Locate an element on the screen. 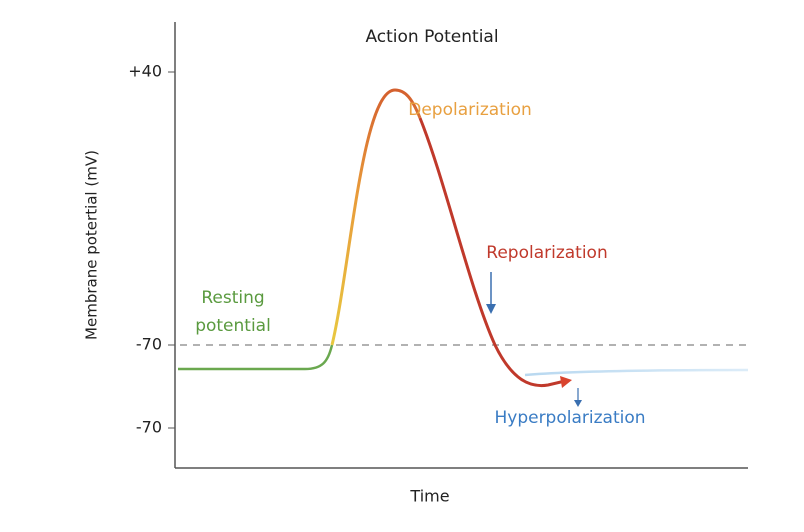 This screenshot has width=804, height=532. hyperpolarization-label: Hyperpolarization is located at coordinates (569, 418).